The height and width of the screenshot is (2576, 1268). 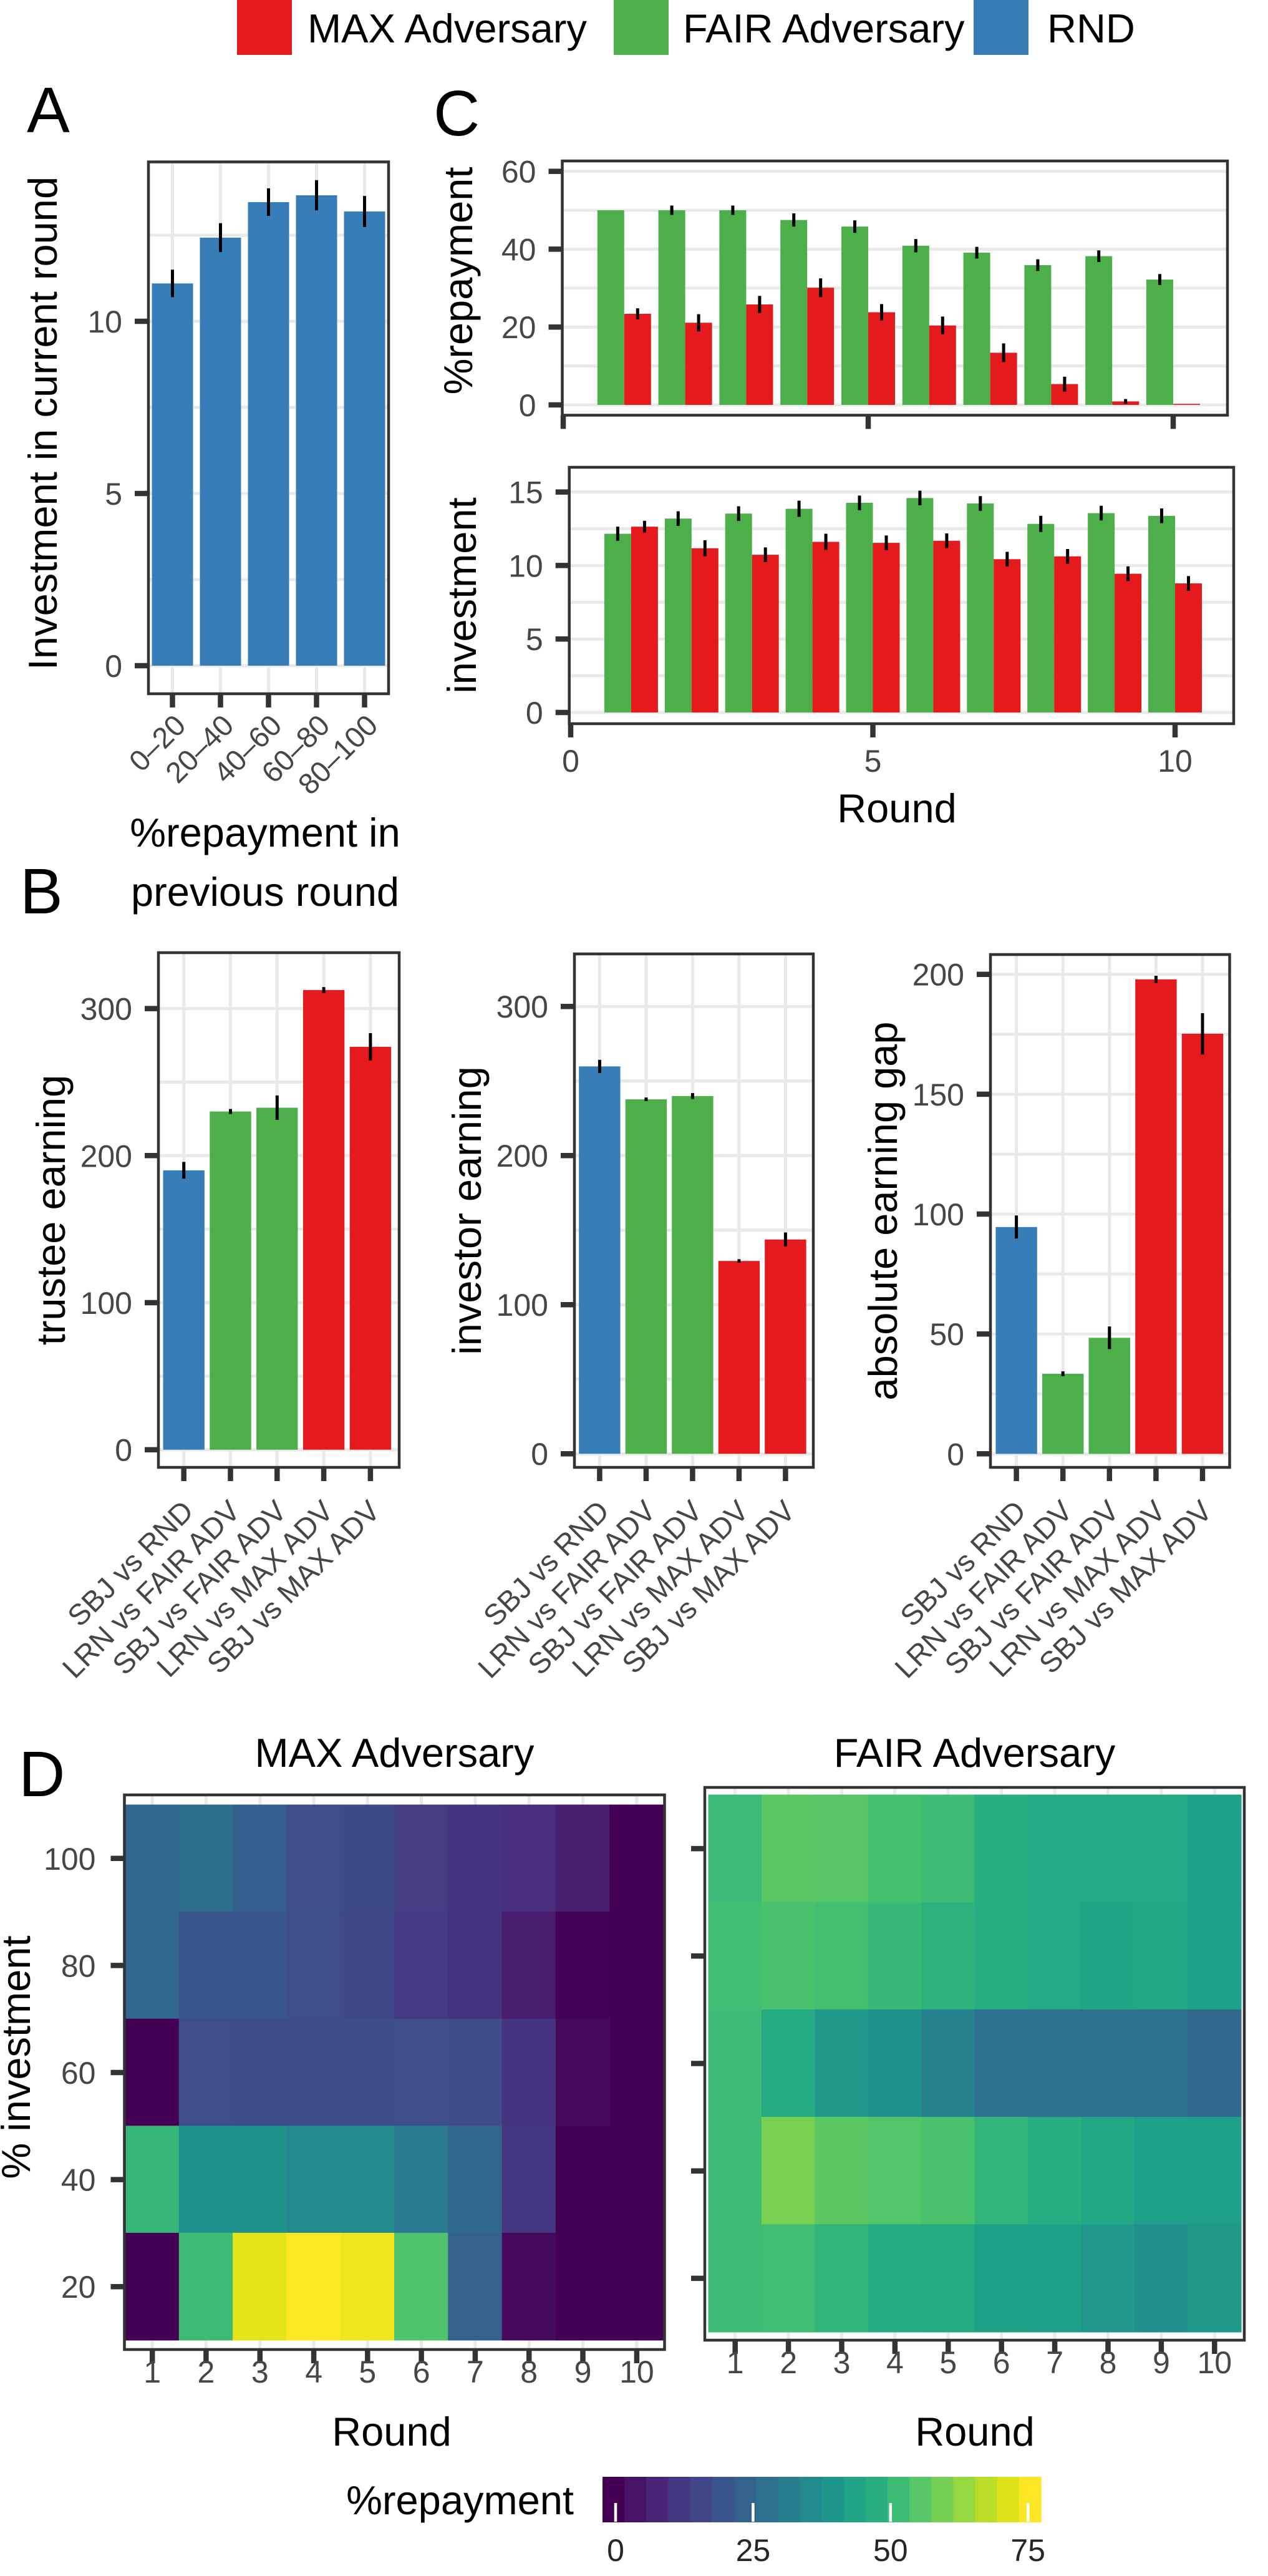 I want to click on svg-text: 80, so click(x=78, y=1965).